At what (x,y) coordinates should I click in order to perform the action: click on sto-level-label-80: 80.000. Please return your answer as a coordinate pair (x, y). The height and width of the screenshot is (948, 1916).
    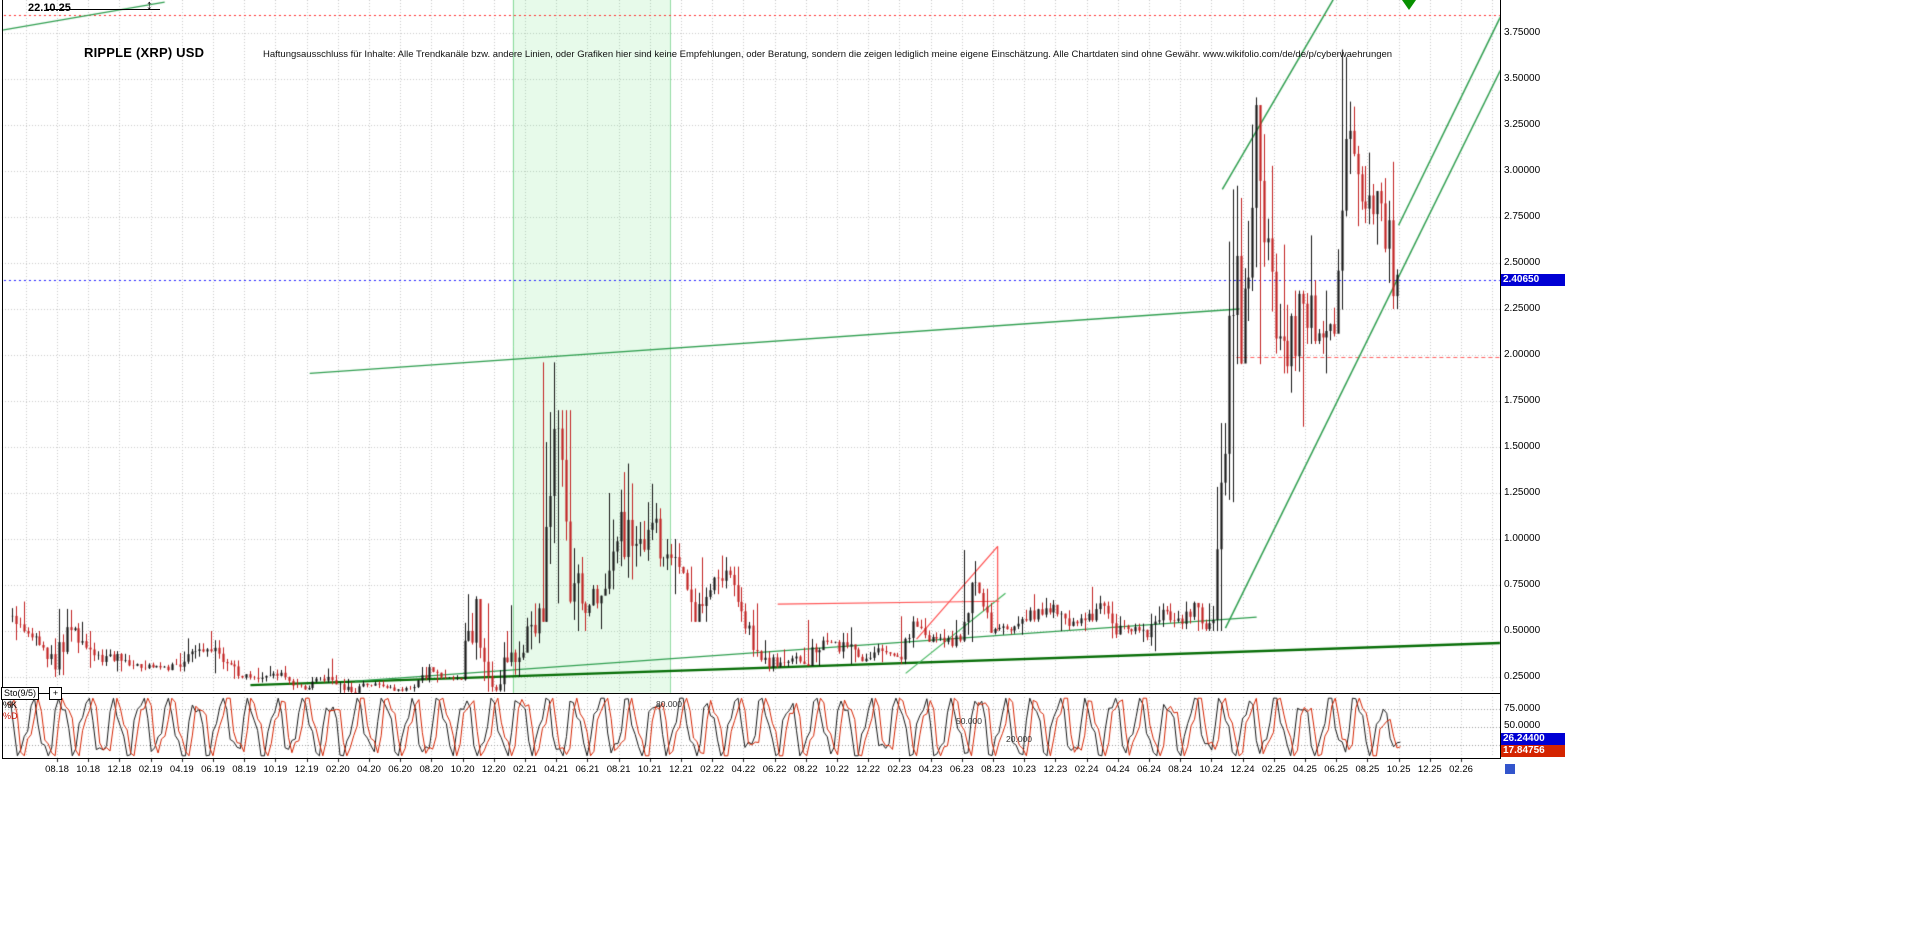
    Looking at the image, I should click on (669, 704).